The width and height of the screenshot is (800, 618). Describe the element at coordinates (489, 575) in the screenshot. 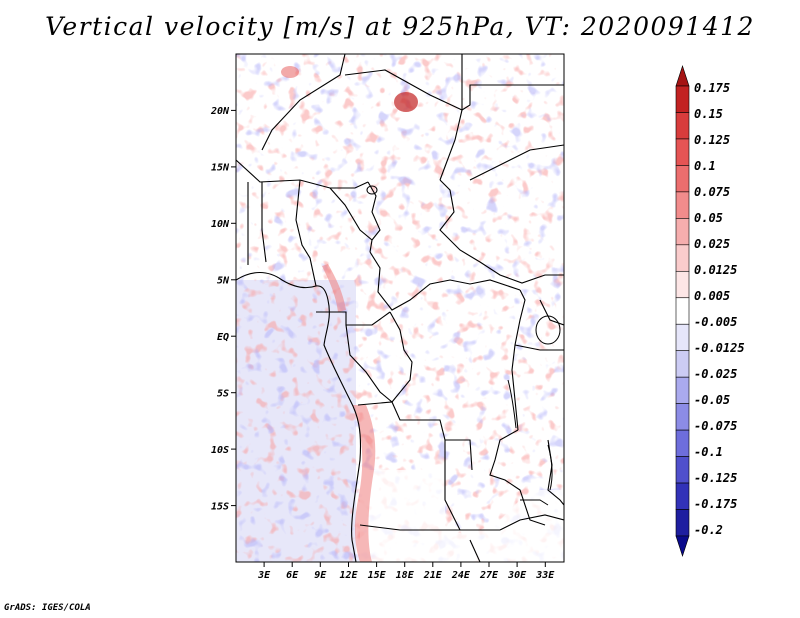

I see `lon-tick-label-27e: 27E` at that location.